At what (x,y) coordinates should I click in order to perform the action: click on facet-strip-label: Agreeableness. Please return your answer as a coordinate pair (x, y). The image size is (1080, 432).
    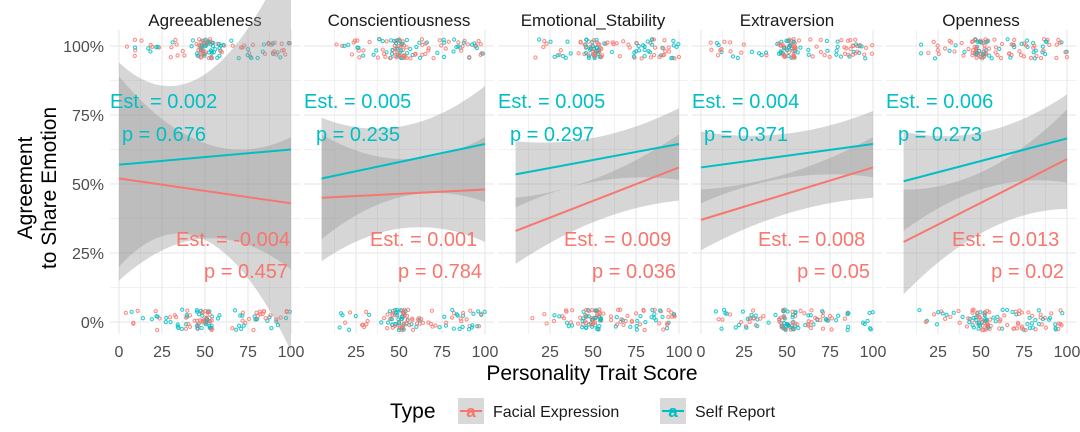
    Looking at the image, I should click on (204, 20).